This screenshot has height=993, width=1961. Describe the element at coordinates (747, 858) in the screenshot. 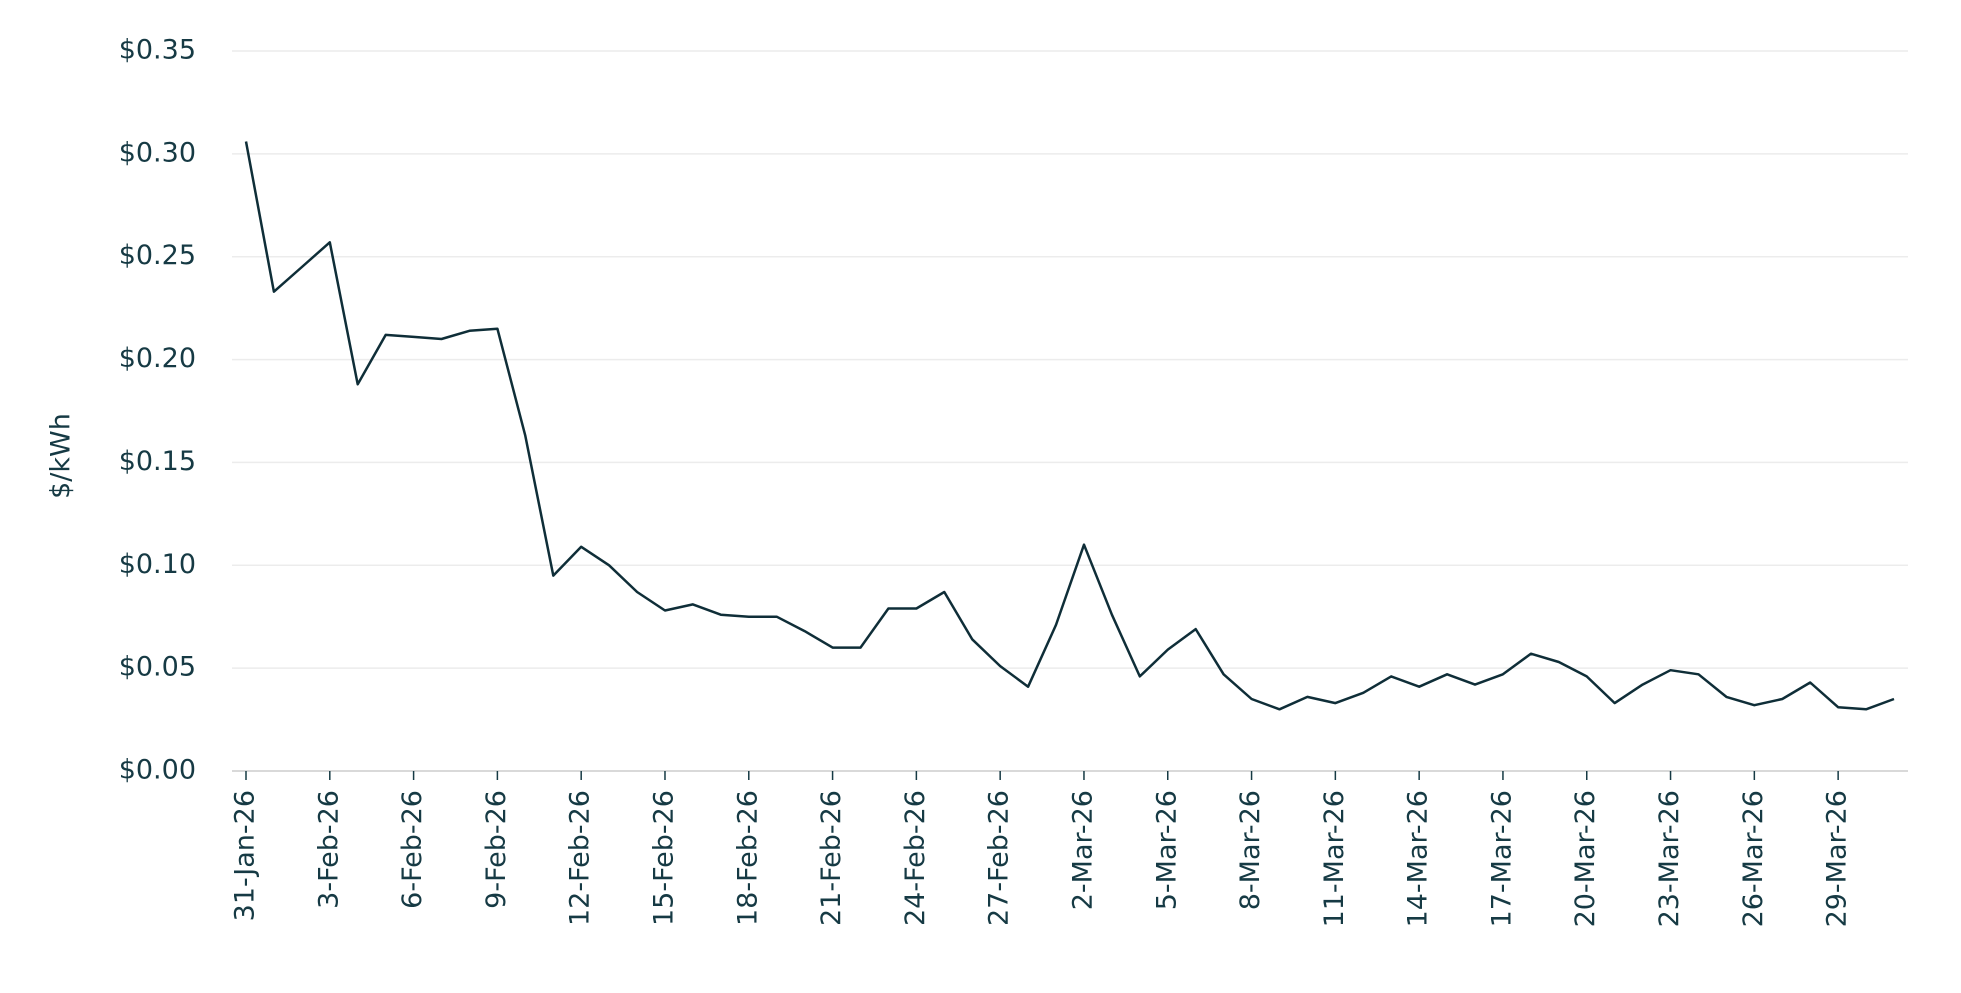

I see `x-tick-label: 18-Feb-26` at that location.